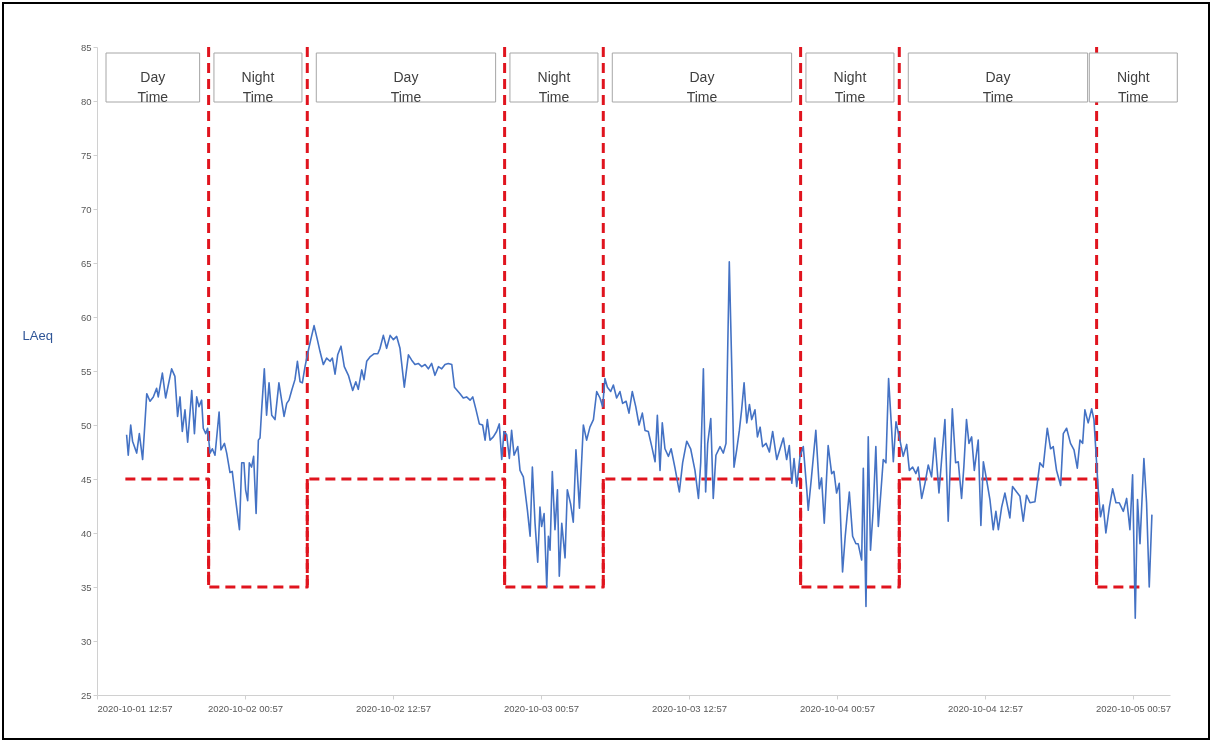 This screenshot has height=742, width=1212. Describe the element at coordinates (86, 317) in the screenshot. I see `y-tick-label: 60` at that location.